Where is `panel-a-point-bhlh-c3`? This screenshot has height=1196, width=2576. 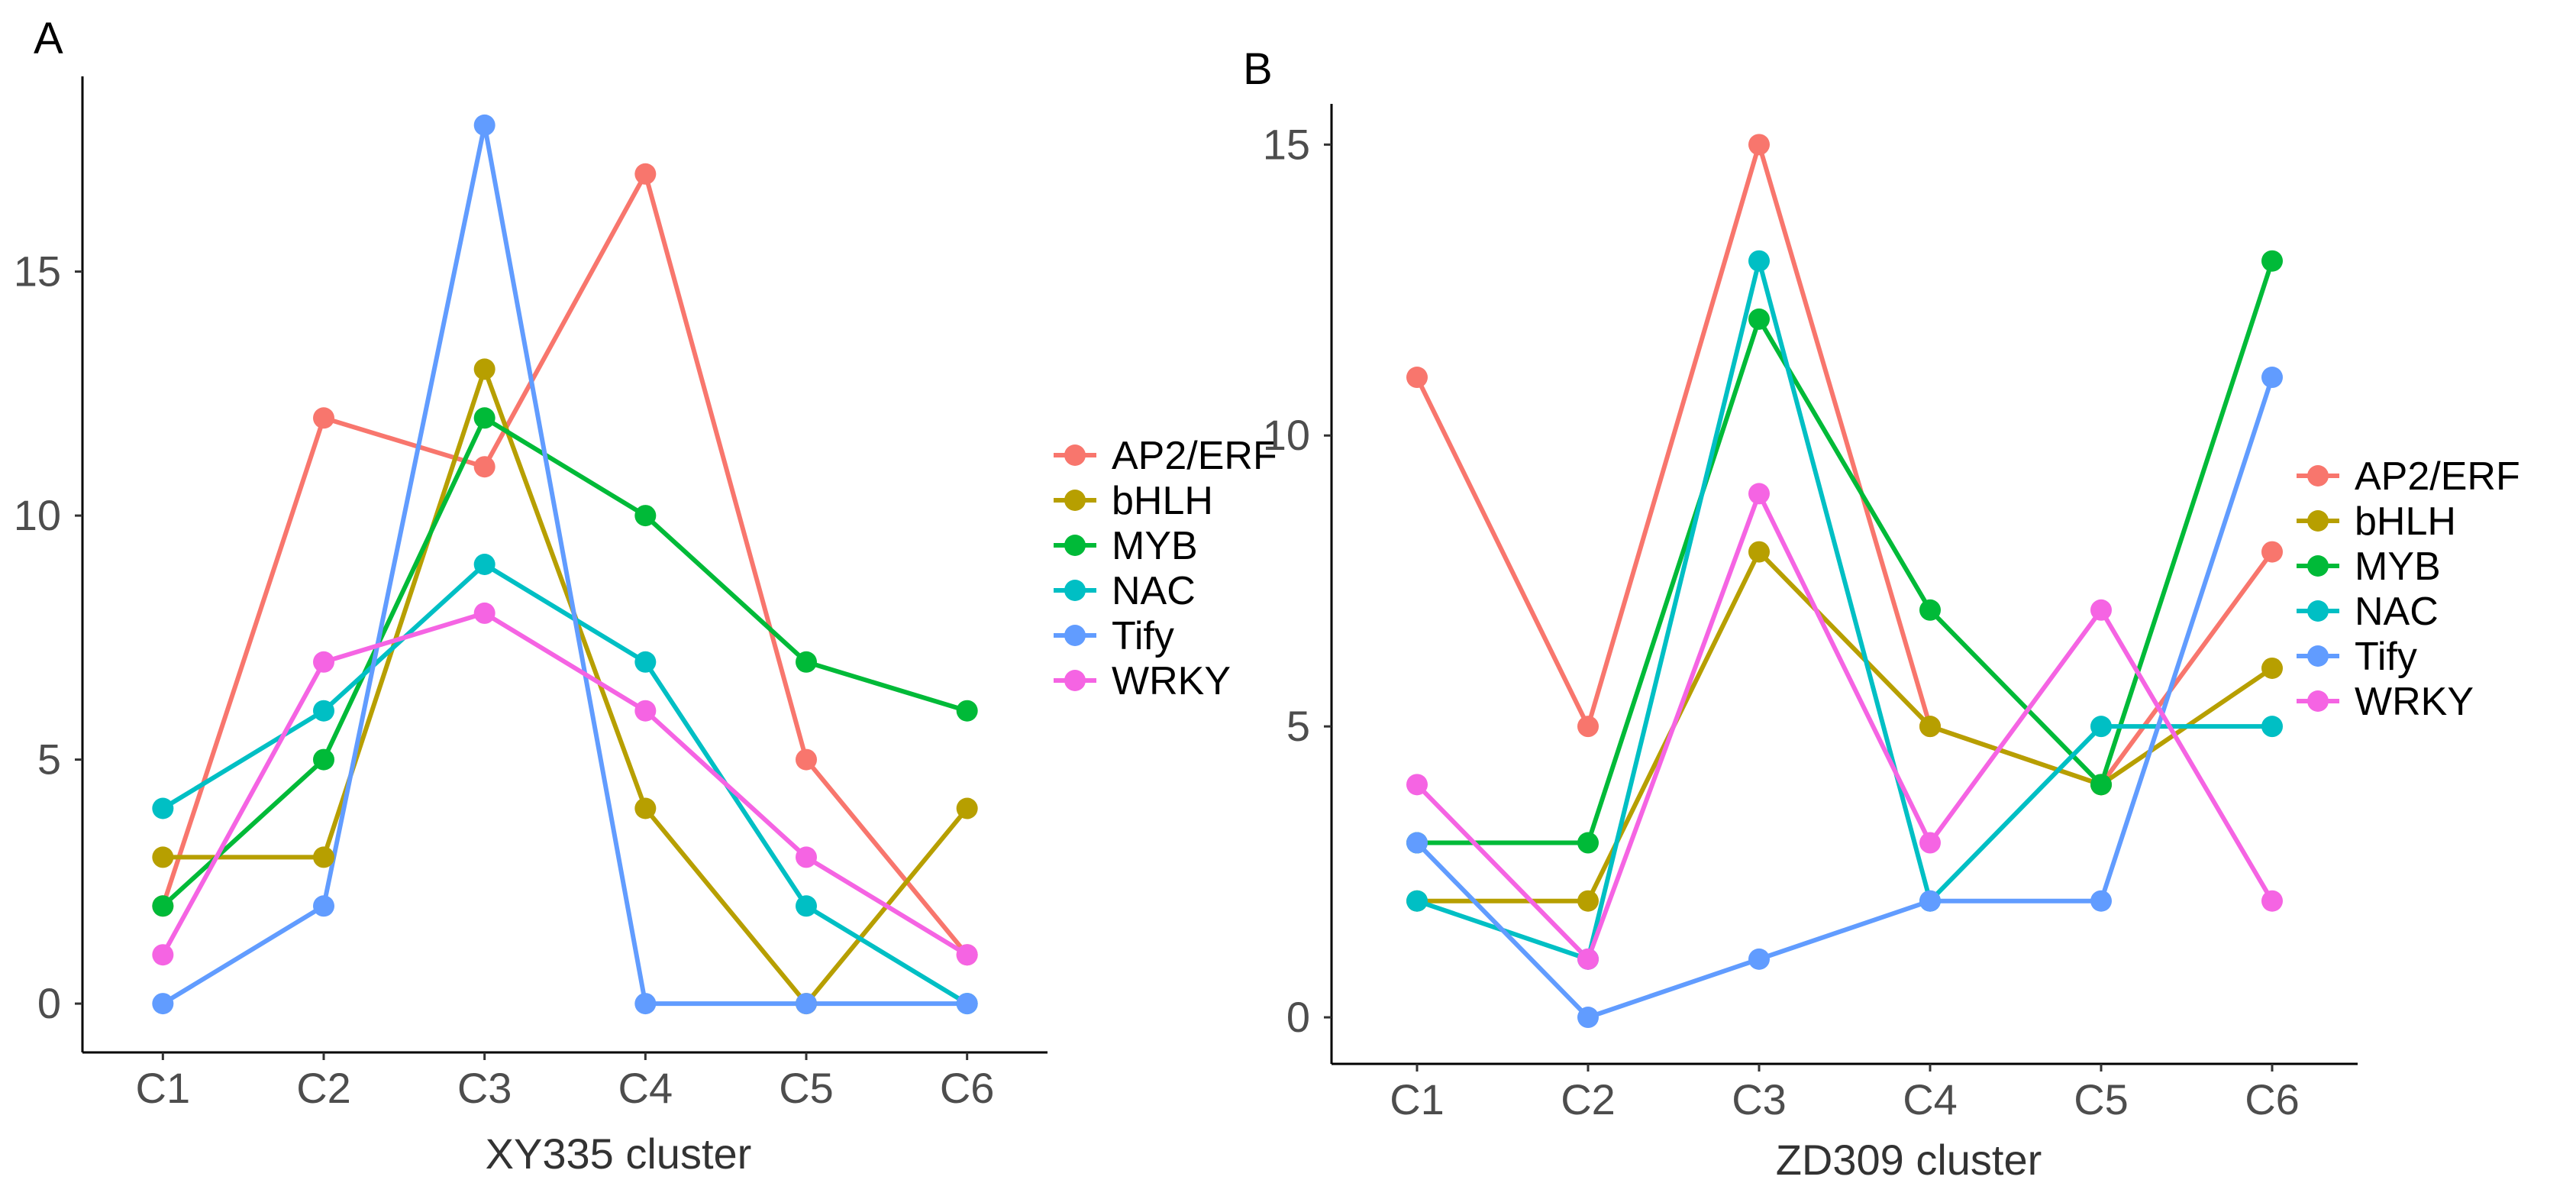
panel-a-point-bhlh-c3 is located at coordinates (484, 369).